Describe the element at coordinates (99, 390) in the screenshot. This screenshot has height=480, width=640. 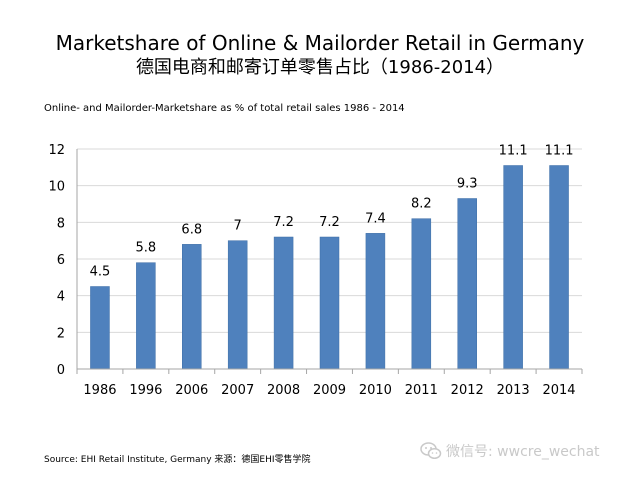
I see `x-tick-label: 1986` at that location.